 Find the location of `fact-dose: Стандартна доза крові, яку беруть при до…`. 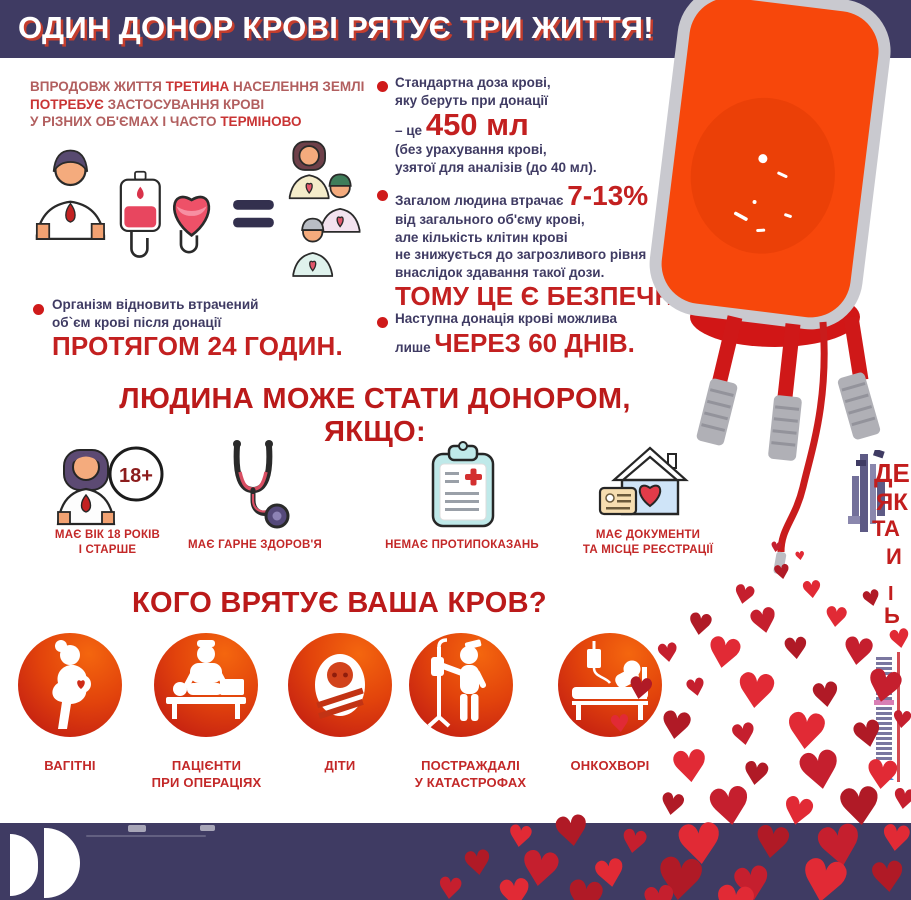

fact-dose: Стандартна доза крові, яку беруть при до… is located at coordinates (496, 125).